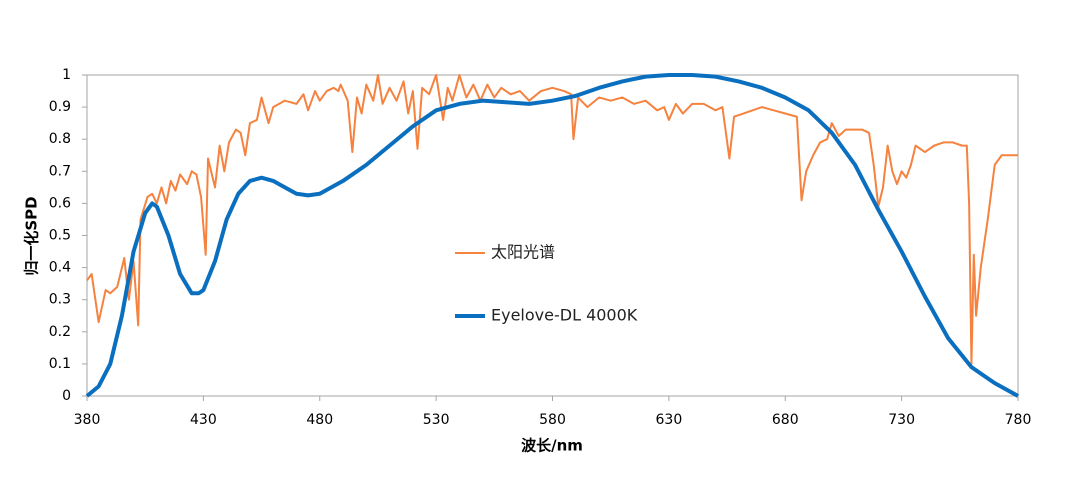 This screenshot has height=479, width=1080. I want to click on y-tick-label: 0.2, so click(60, 332).